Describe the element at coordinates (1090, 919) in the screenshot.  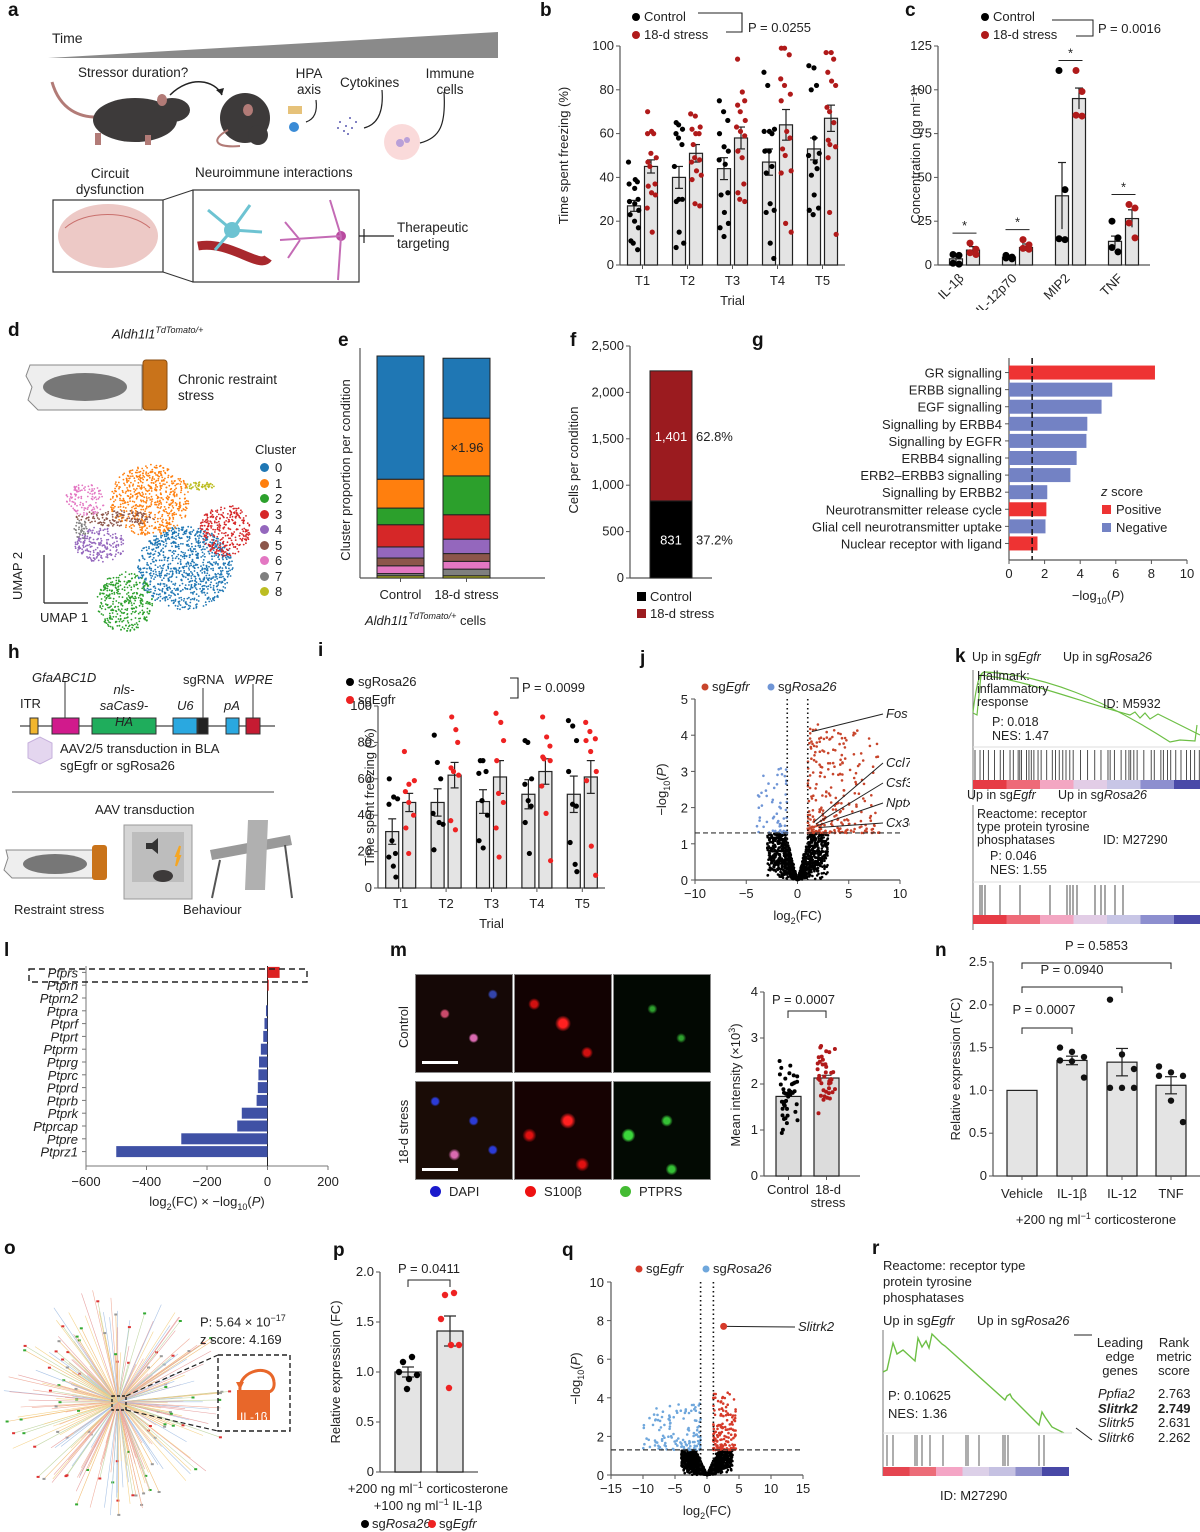
I see `rank-colorbar` at that location.